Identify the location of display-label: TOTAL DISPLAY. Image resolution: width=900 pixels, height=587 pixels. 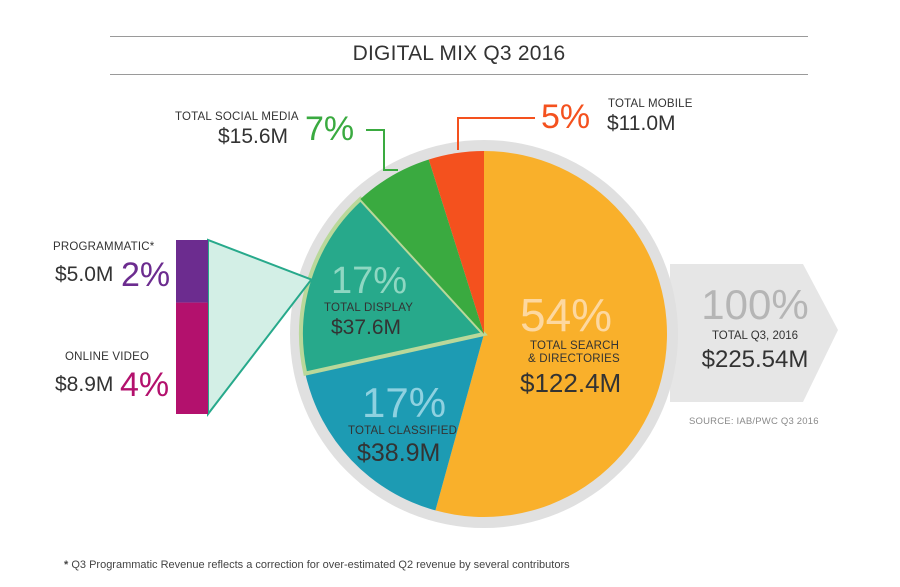
(369, 308).